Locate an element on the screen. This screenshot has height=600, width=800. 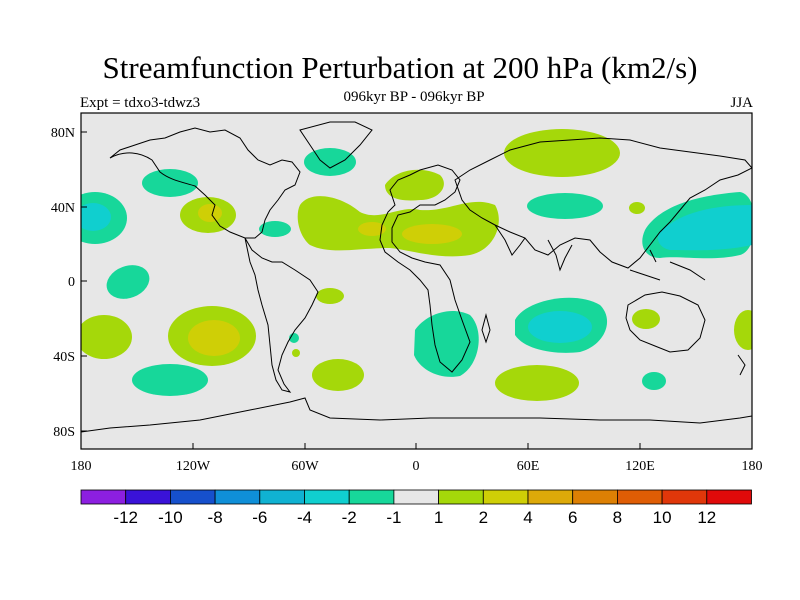
colorbar-label: 10 is located at coordinates (662, 517).